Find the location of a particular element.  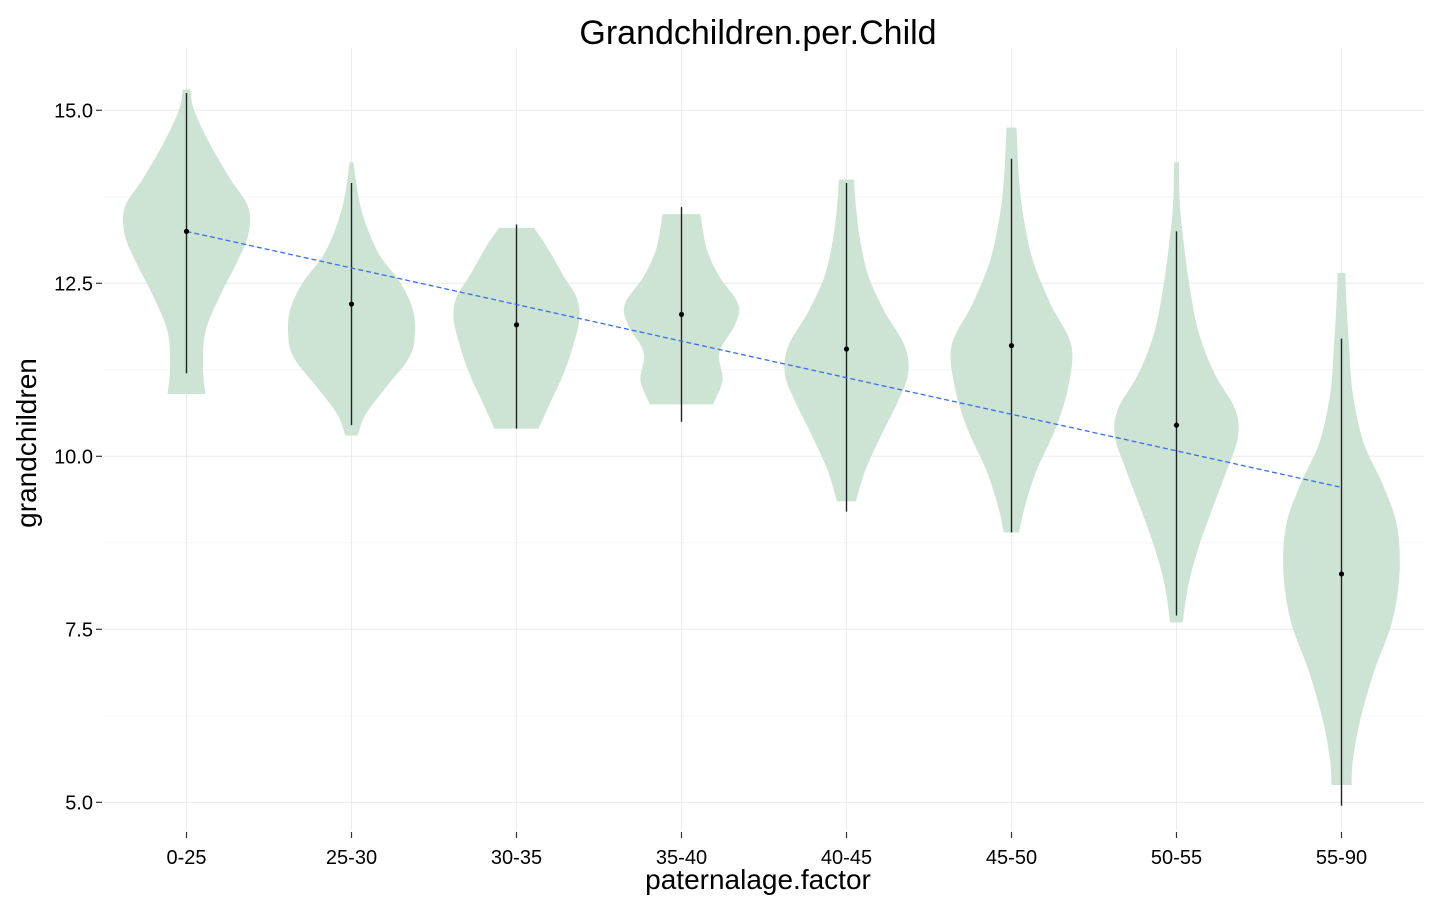

x-tick-label-0-25: 0-25 is located at coordinates (186, 858).